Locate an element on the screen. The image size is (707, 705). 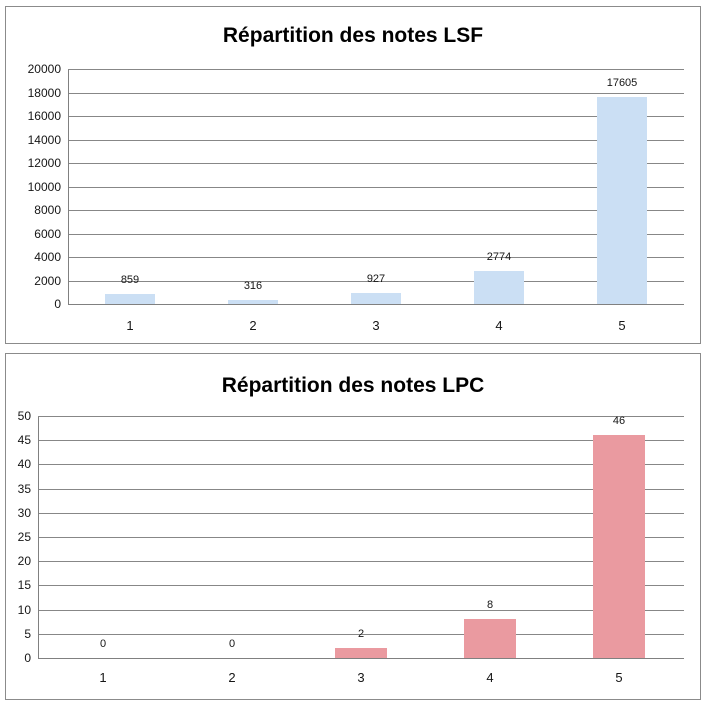
y-axis-tick-label: 40 is located at coordinates (24, 464).